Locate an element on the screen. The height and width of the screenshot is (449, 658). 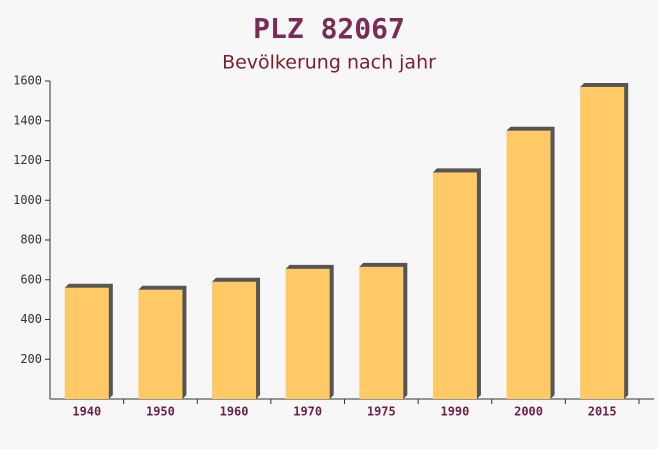
y-tick-label: 400 is located at coordinates (31, 319).